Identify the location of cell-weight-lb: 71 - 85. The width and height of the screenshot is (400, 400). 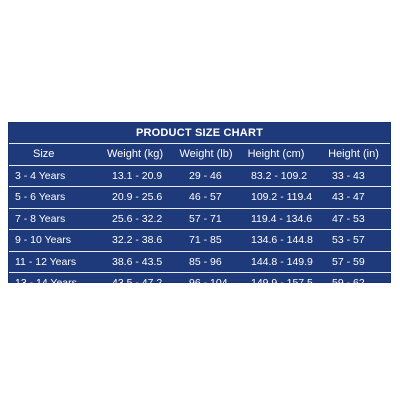
(206, 240).